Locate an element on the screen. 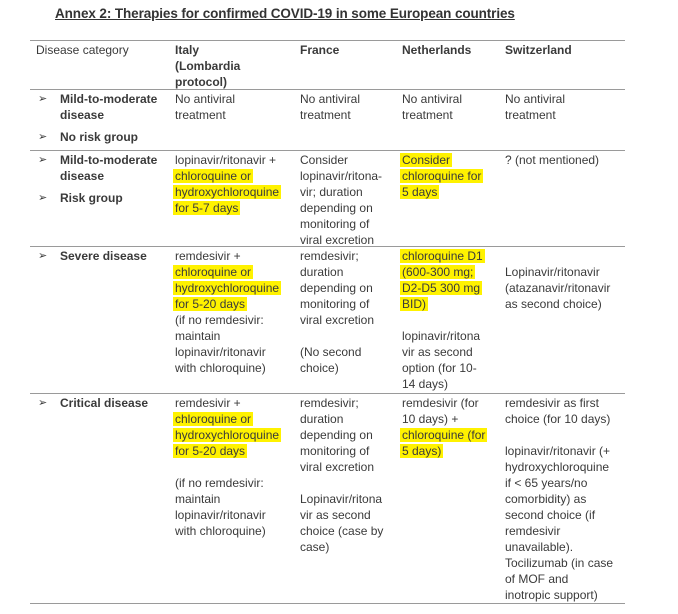  text-line: choice (for 10 days) is located at coordinates (559, 419).